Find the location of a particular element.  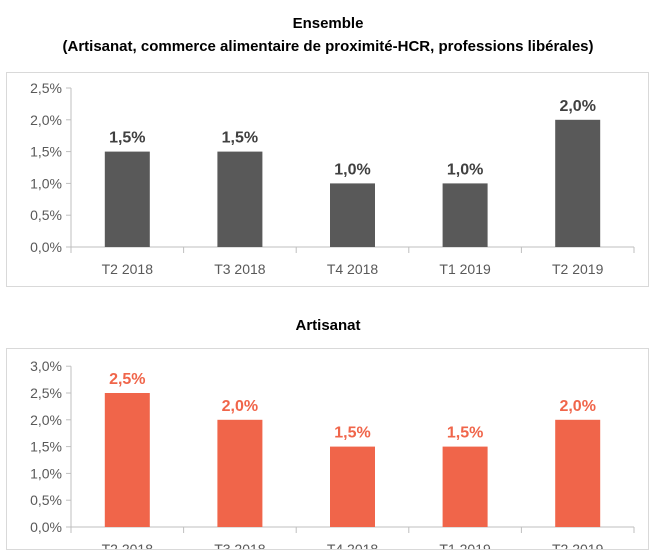

chart2-title: Artisanat is located at coordinates (328, 325).